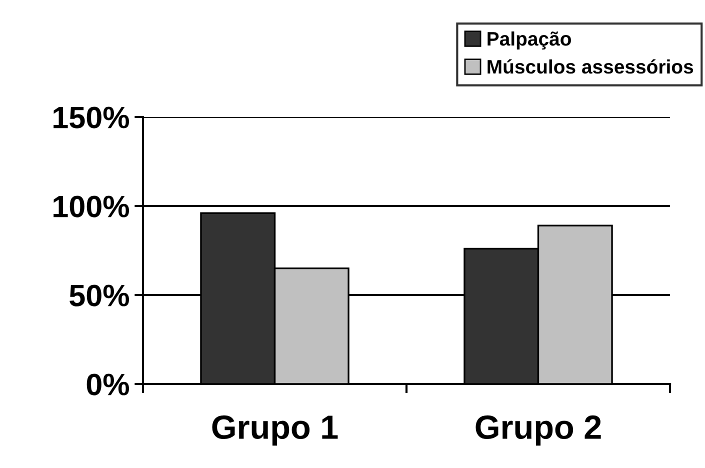 Image resolution: width=705 pixels, height=468 pixels. What do you see at coordinates (529, 40) in the screenshot?
I see `legend-label: Palpação` at bounding box center [529, 40].